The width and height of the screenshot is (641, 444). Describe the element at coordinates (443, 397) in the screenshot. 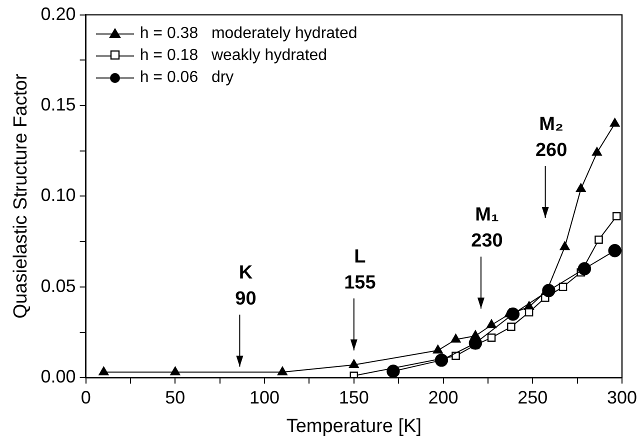

I see `x-tick-label: 200` at that location.